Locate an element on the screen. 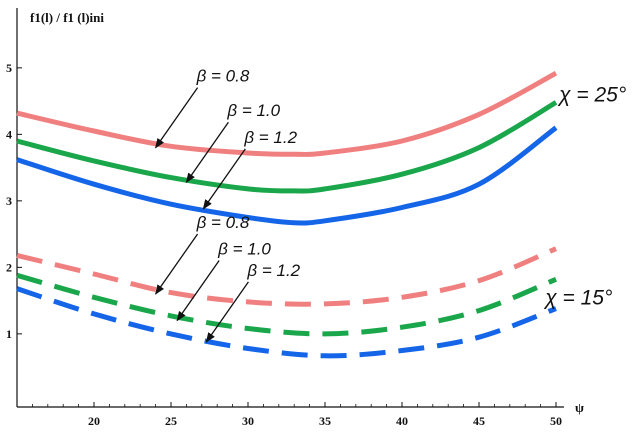 The image size is (636, 441). x-tick-label-40: 40 is located at coordinates (402, 421).